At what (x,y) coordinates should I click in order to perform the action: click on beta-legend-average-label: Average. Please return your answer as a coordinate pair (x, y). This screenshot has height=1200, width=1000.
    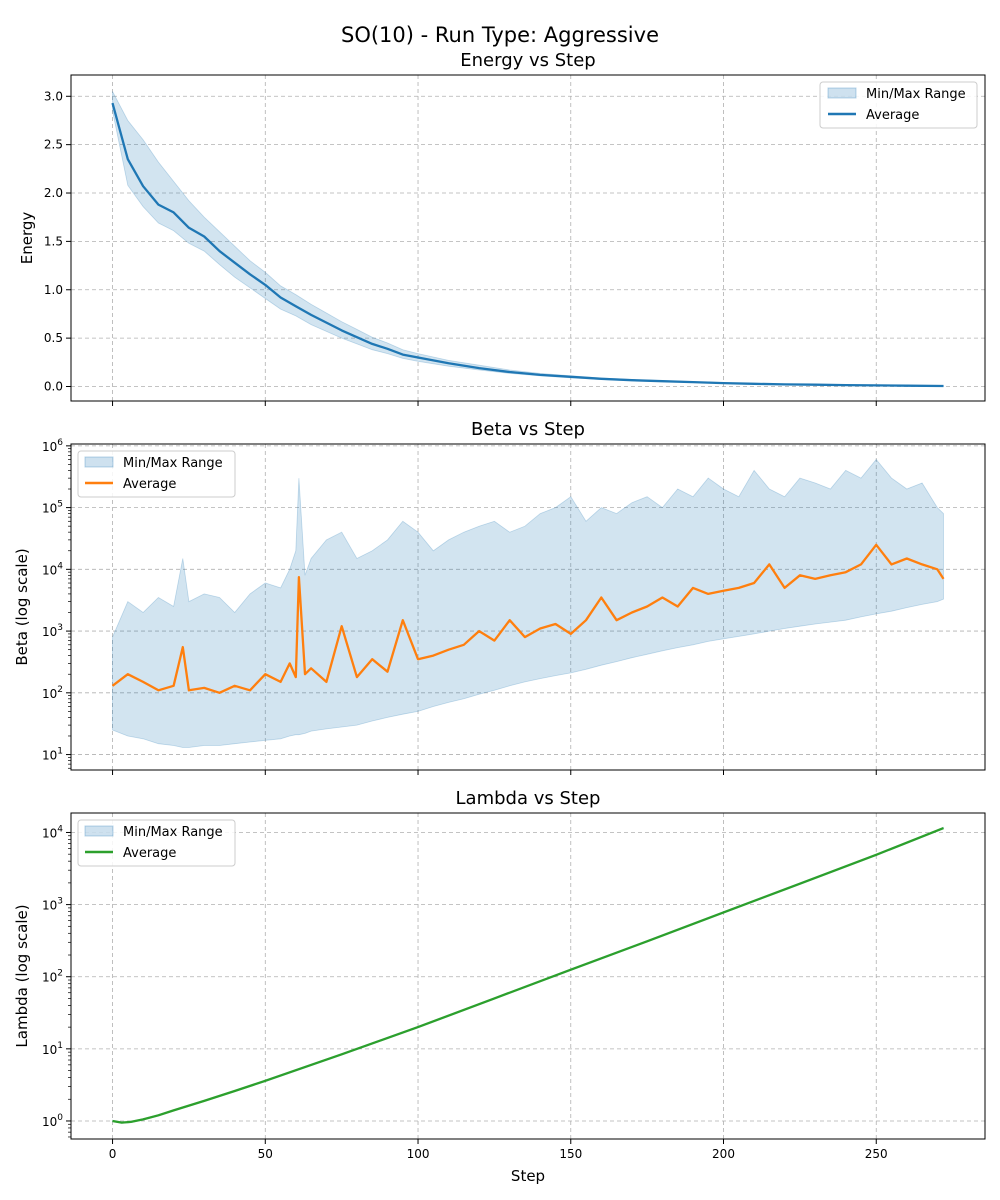
    Looking at the image, I should click on (149, 484).